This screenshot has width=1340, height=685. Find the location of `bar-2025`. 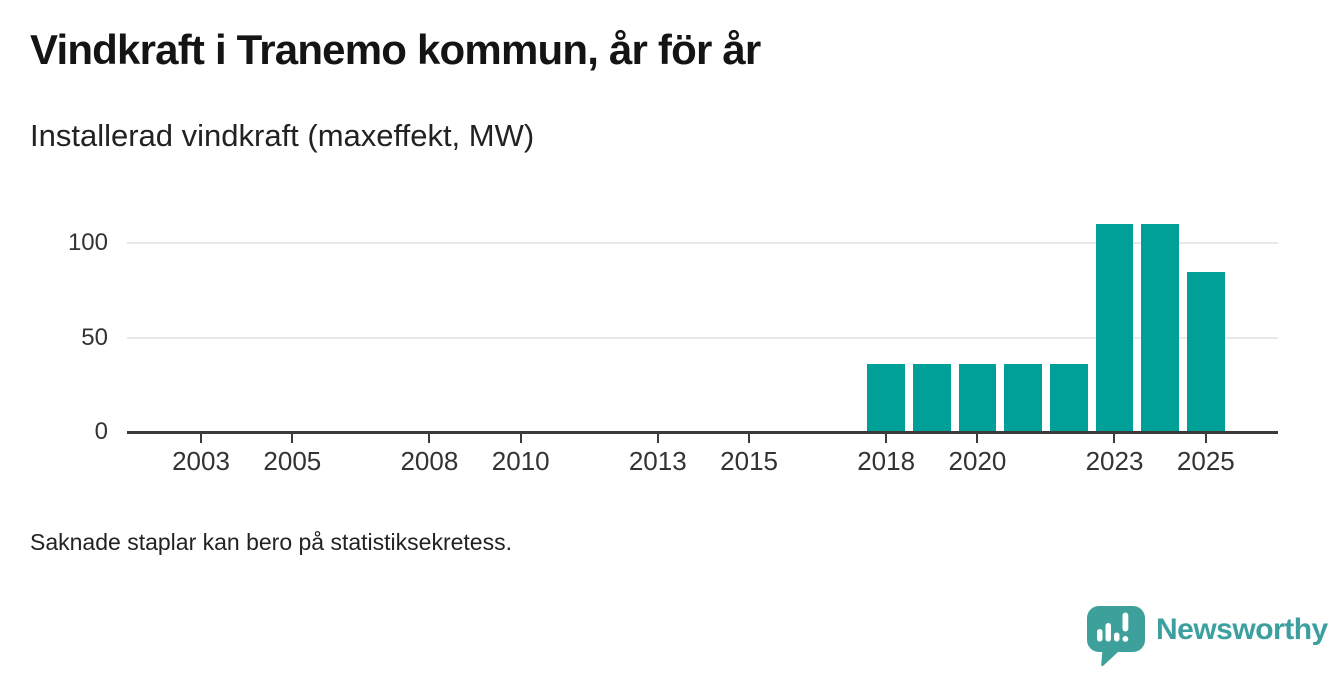

bar-2025 is located at coordinates (1206, 351).